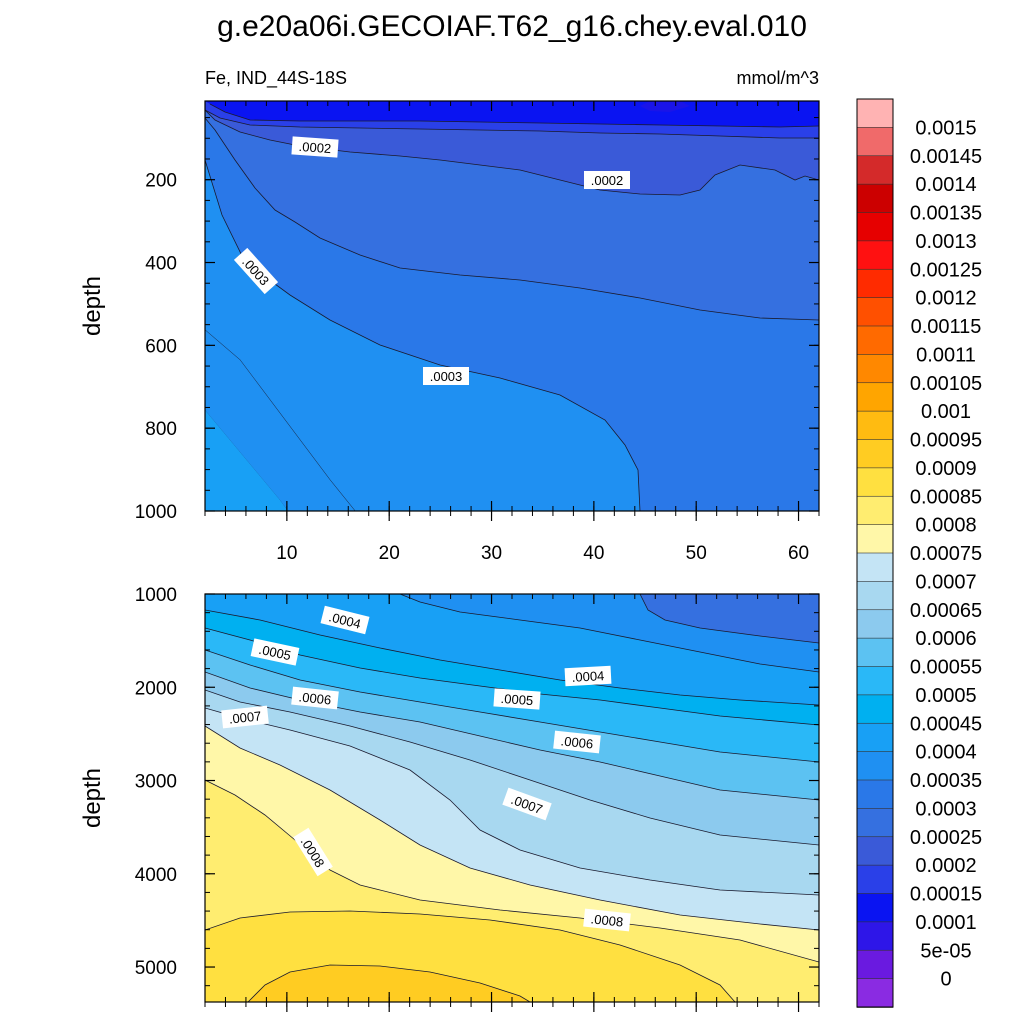  Describe the element at coordinates (945, 951) in the screenshot. I see `colorbar-level-label: 5e-05` at that location.